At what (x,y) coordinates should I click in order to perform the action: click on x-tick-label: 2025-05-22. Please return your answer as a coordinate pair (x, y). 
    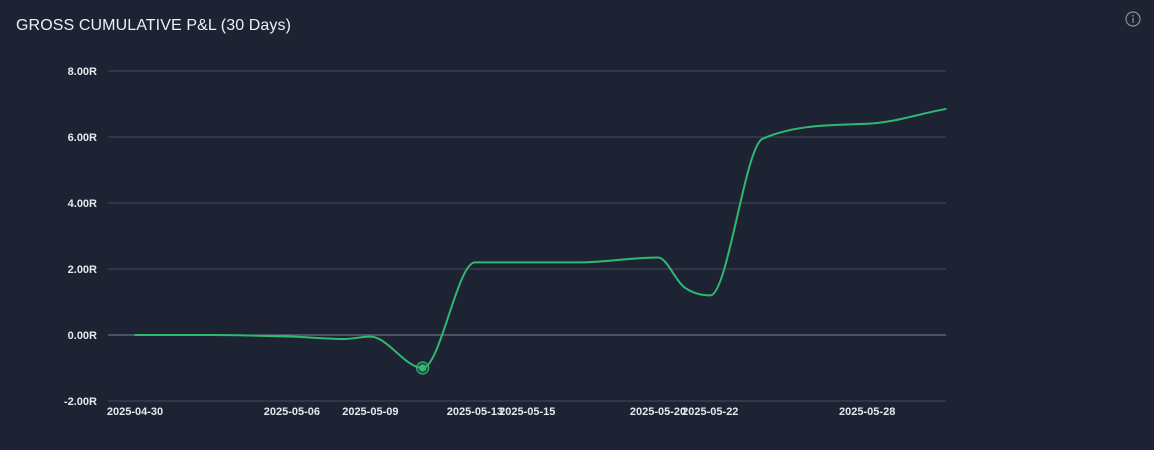
    Looking at the image, I should click on (710, 412).